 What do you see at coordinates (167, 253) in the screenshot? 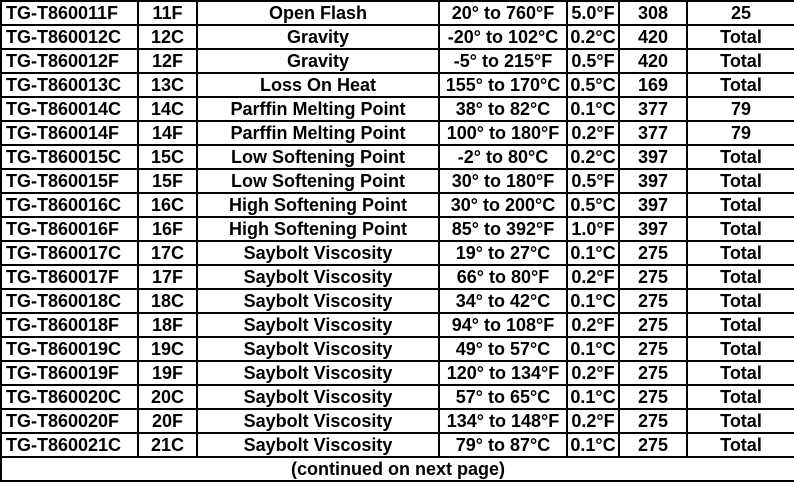
I see `cell-code: 17C` at bounding box center [167, 253].